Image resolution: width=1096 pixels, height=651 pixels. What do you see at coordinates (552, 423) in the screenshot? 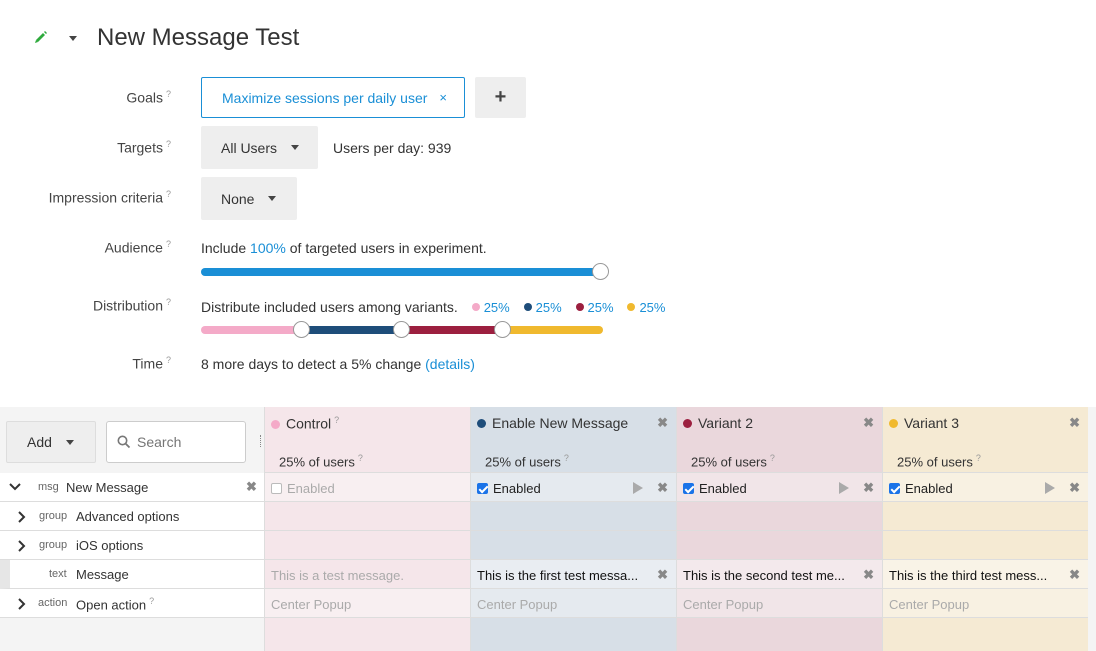
I see `variant-name: Enable New Message` at bounding box center [552, 423].